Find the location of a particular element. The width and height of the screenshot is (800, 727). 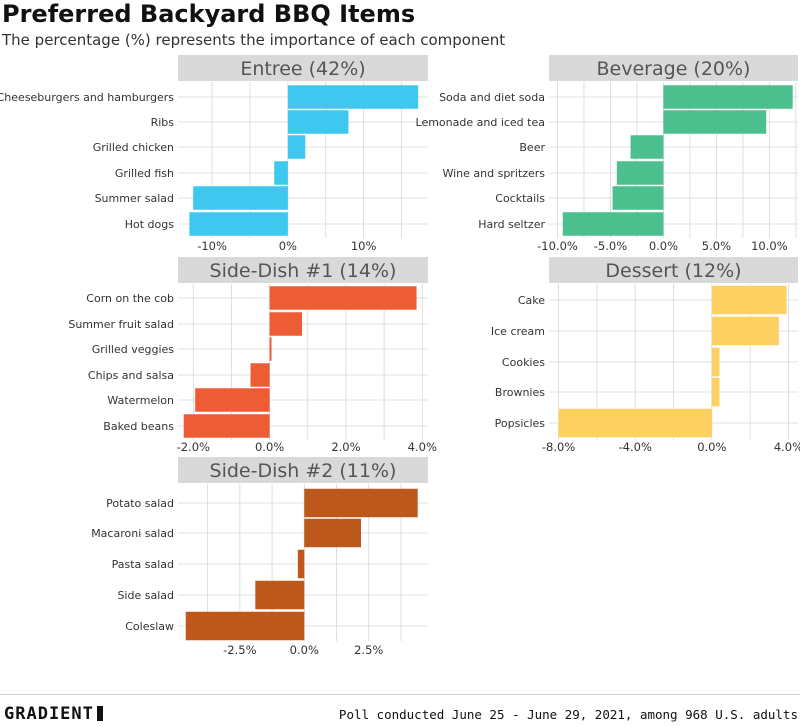

category-label: Cocktails is located at coordinates (520, 198).